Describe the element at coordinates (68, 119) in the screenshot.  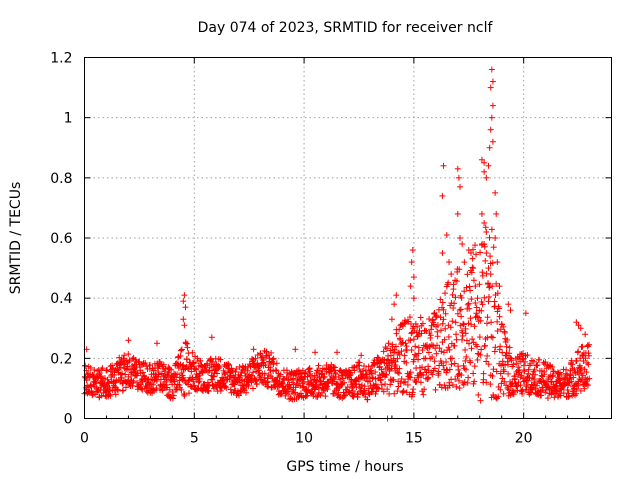
I see `y-tick-label: 1` at that location.